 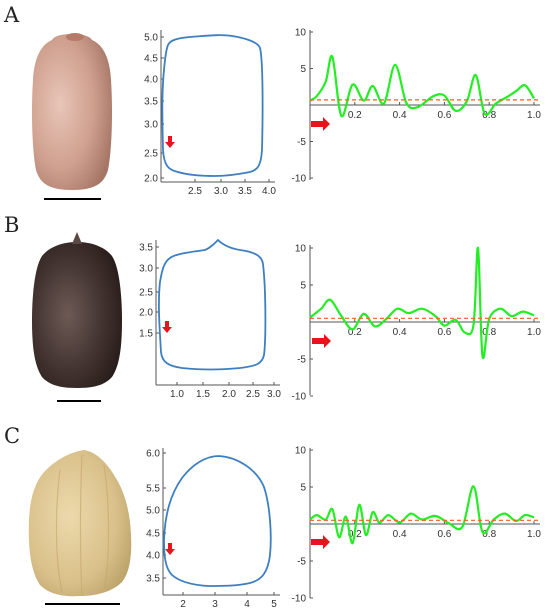 I want to click on x-tick-label: 3.5, so click(x=245, y=191).